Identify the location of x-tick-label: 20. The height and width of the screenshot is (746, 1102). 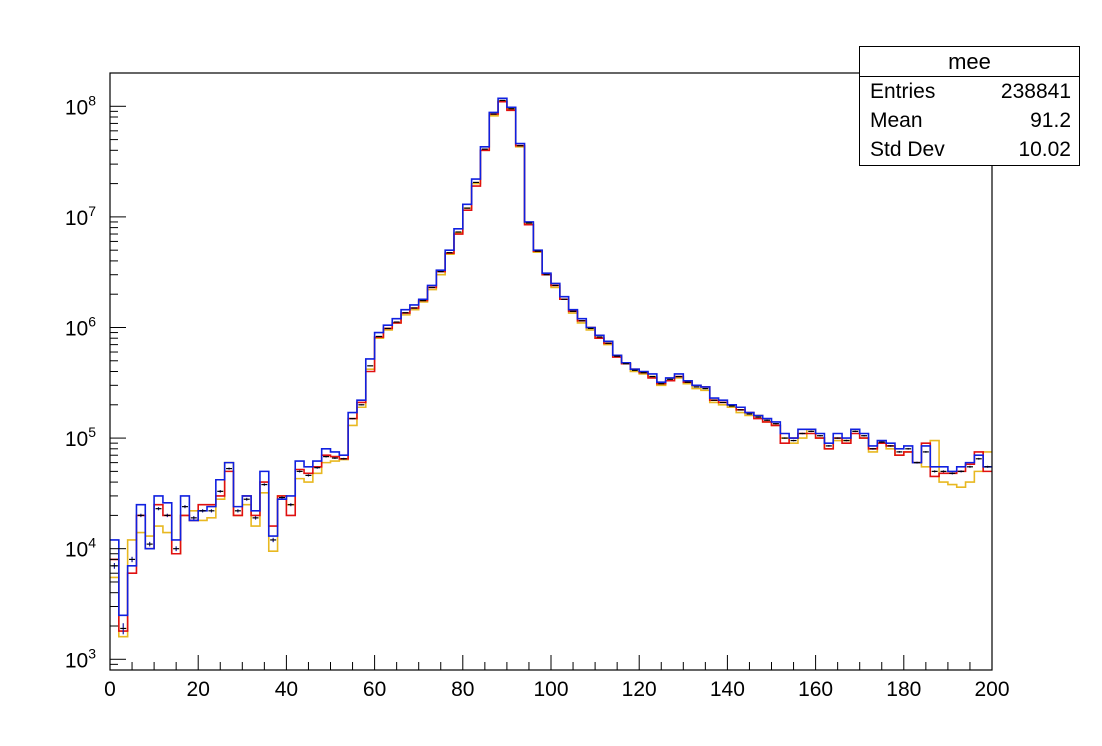
(198, 689).